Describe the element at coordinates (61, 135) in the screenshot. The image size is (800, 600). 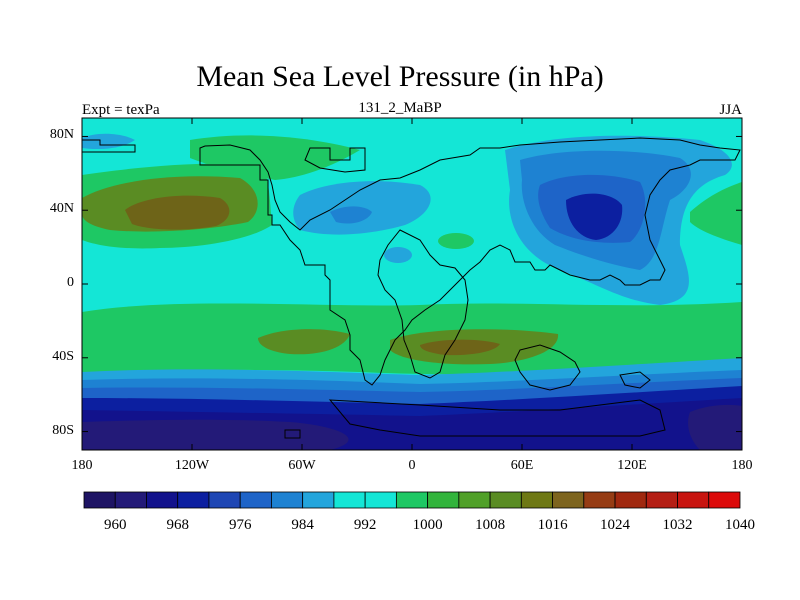
I see `y-tick-label: 80N` at that location.